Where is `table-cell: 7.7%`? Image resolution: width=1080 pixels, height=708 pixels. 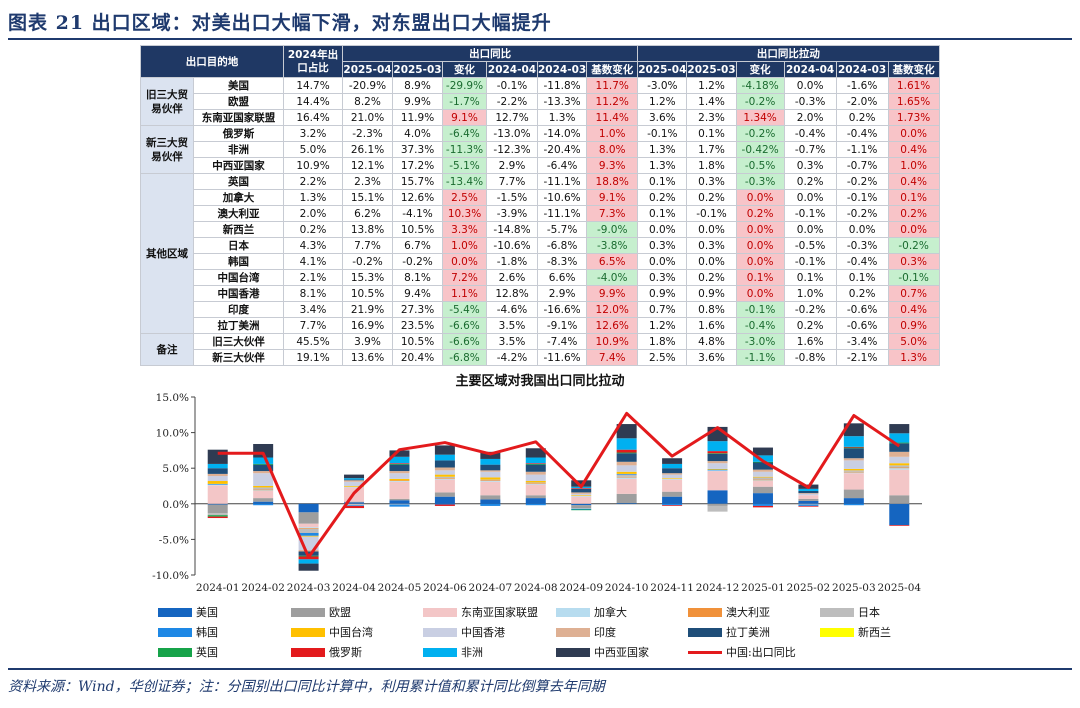 table-cell: 7.7% is located at coordinates (512, 181).